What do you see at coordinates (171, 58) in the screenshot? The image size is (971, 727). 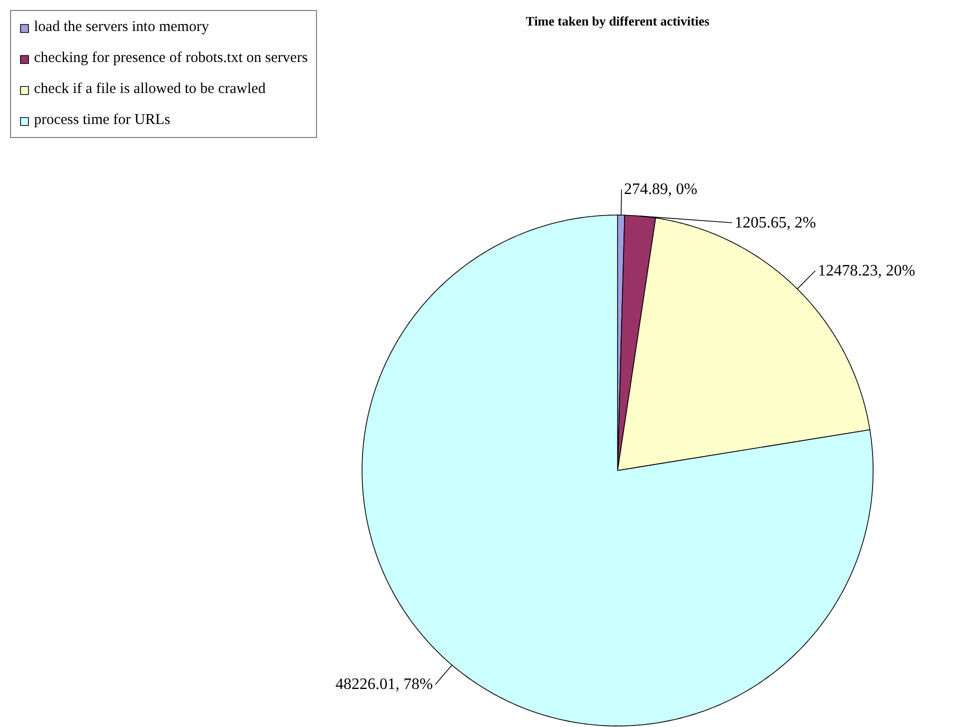 I see `legend-label: checking for presence of robots.txt on servers` at bounding box center [171, 58].